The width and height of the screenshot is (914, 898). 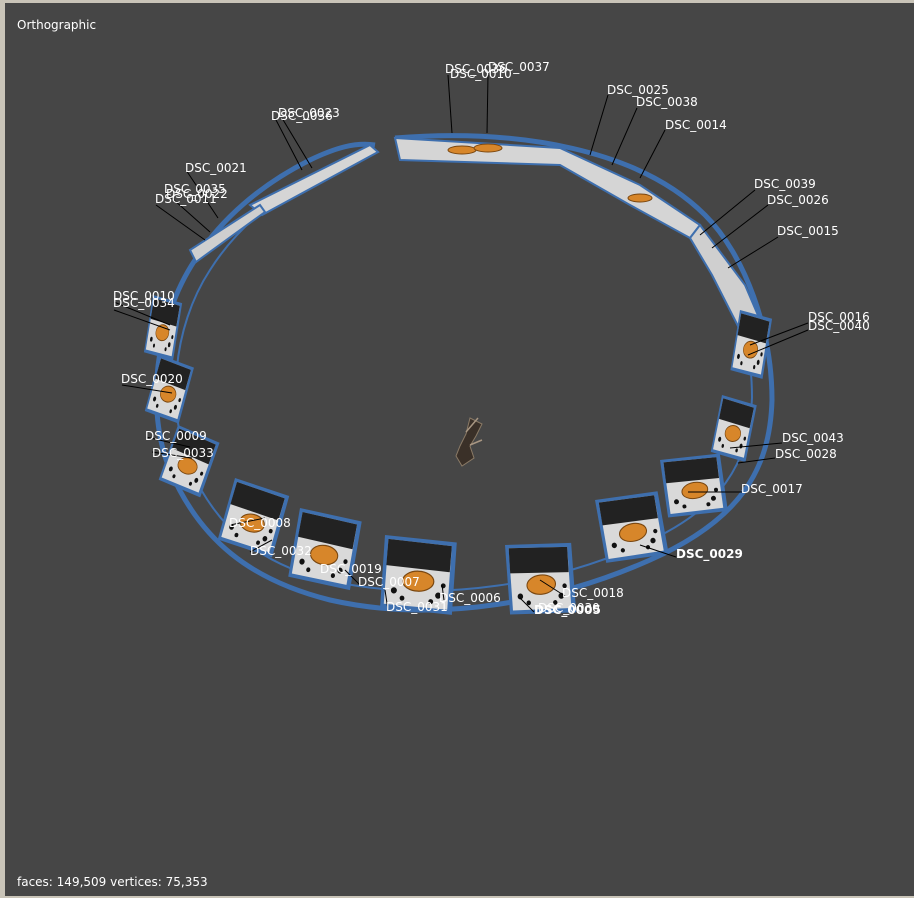 What do you see at coordinates (183, 453) in the screenshot?
I see `camera-label: DSC_0033` at bounding box center [183, 453].